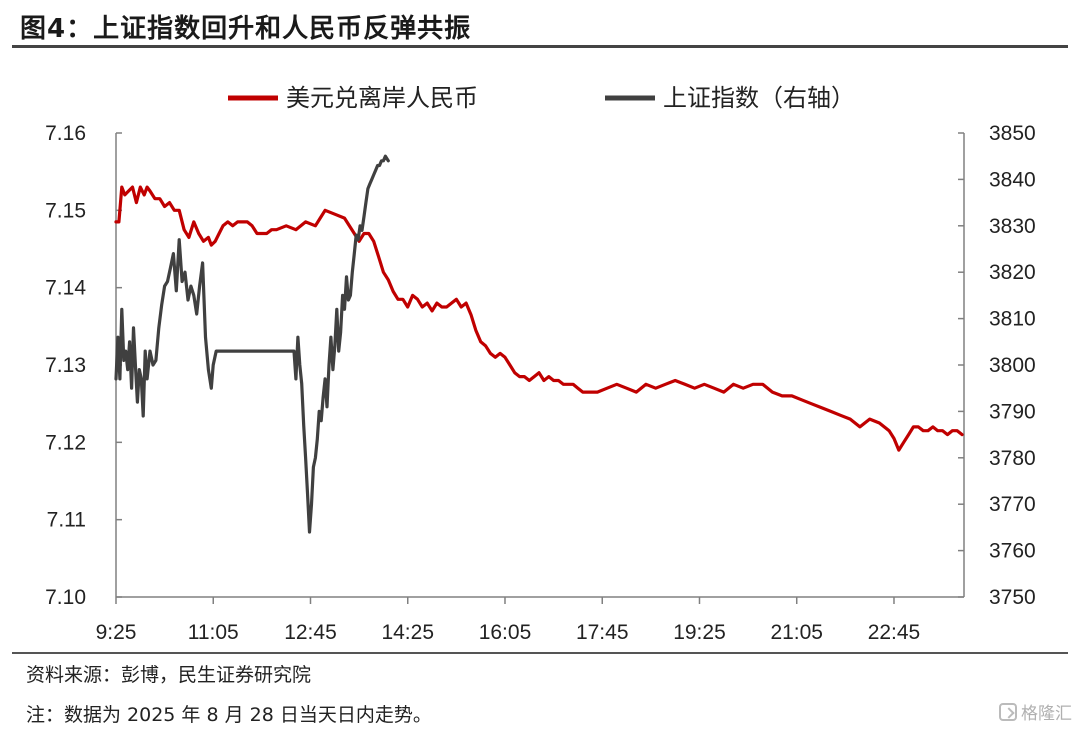  What do you see at coordinates (1012, 226) in the screenshot?
I see `y-right-tick-label: 3830` at bounding box center [1012, 226].